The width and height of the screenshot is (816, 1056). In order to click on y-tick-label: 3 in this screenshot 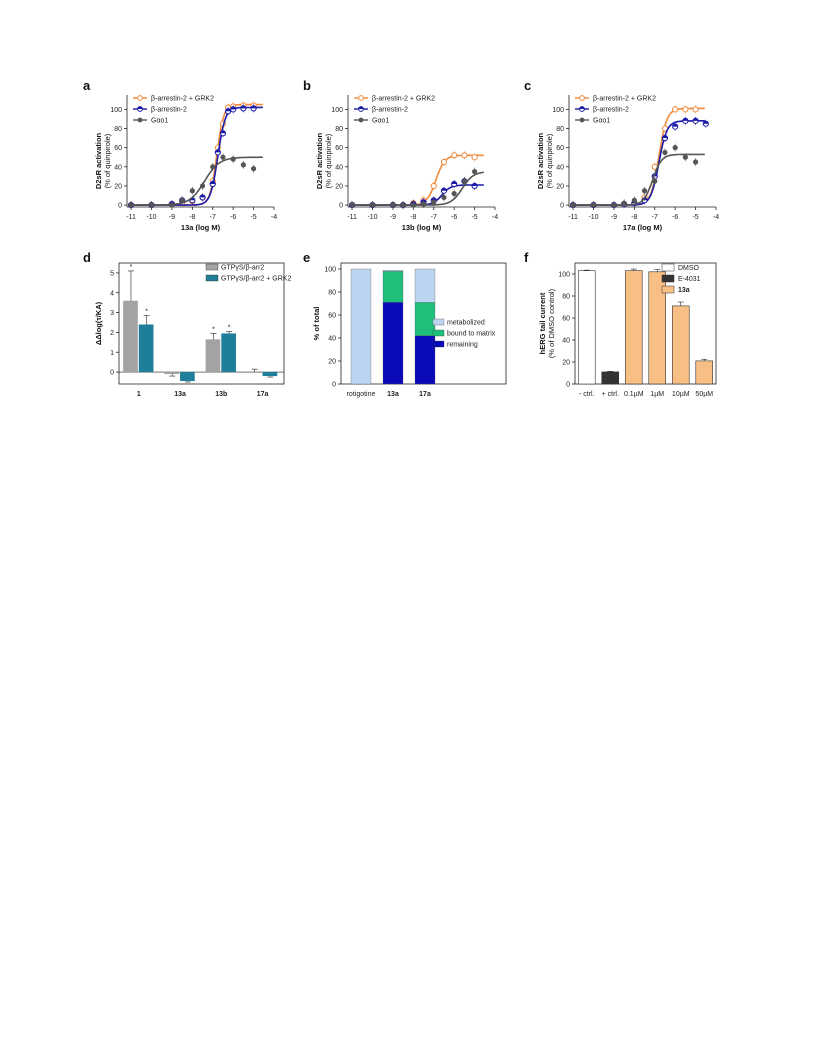, I will do `click(112, 313)`.